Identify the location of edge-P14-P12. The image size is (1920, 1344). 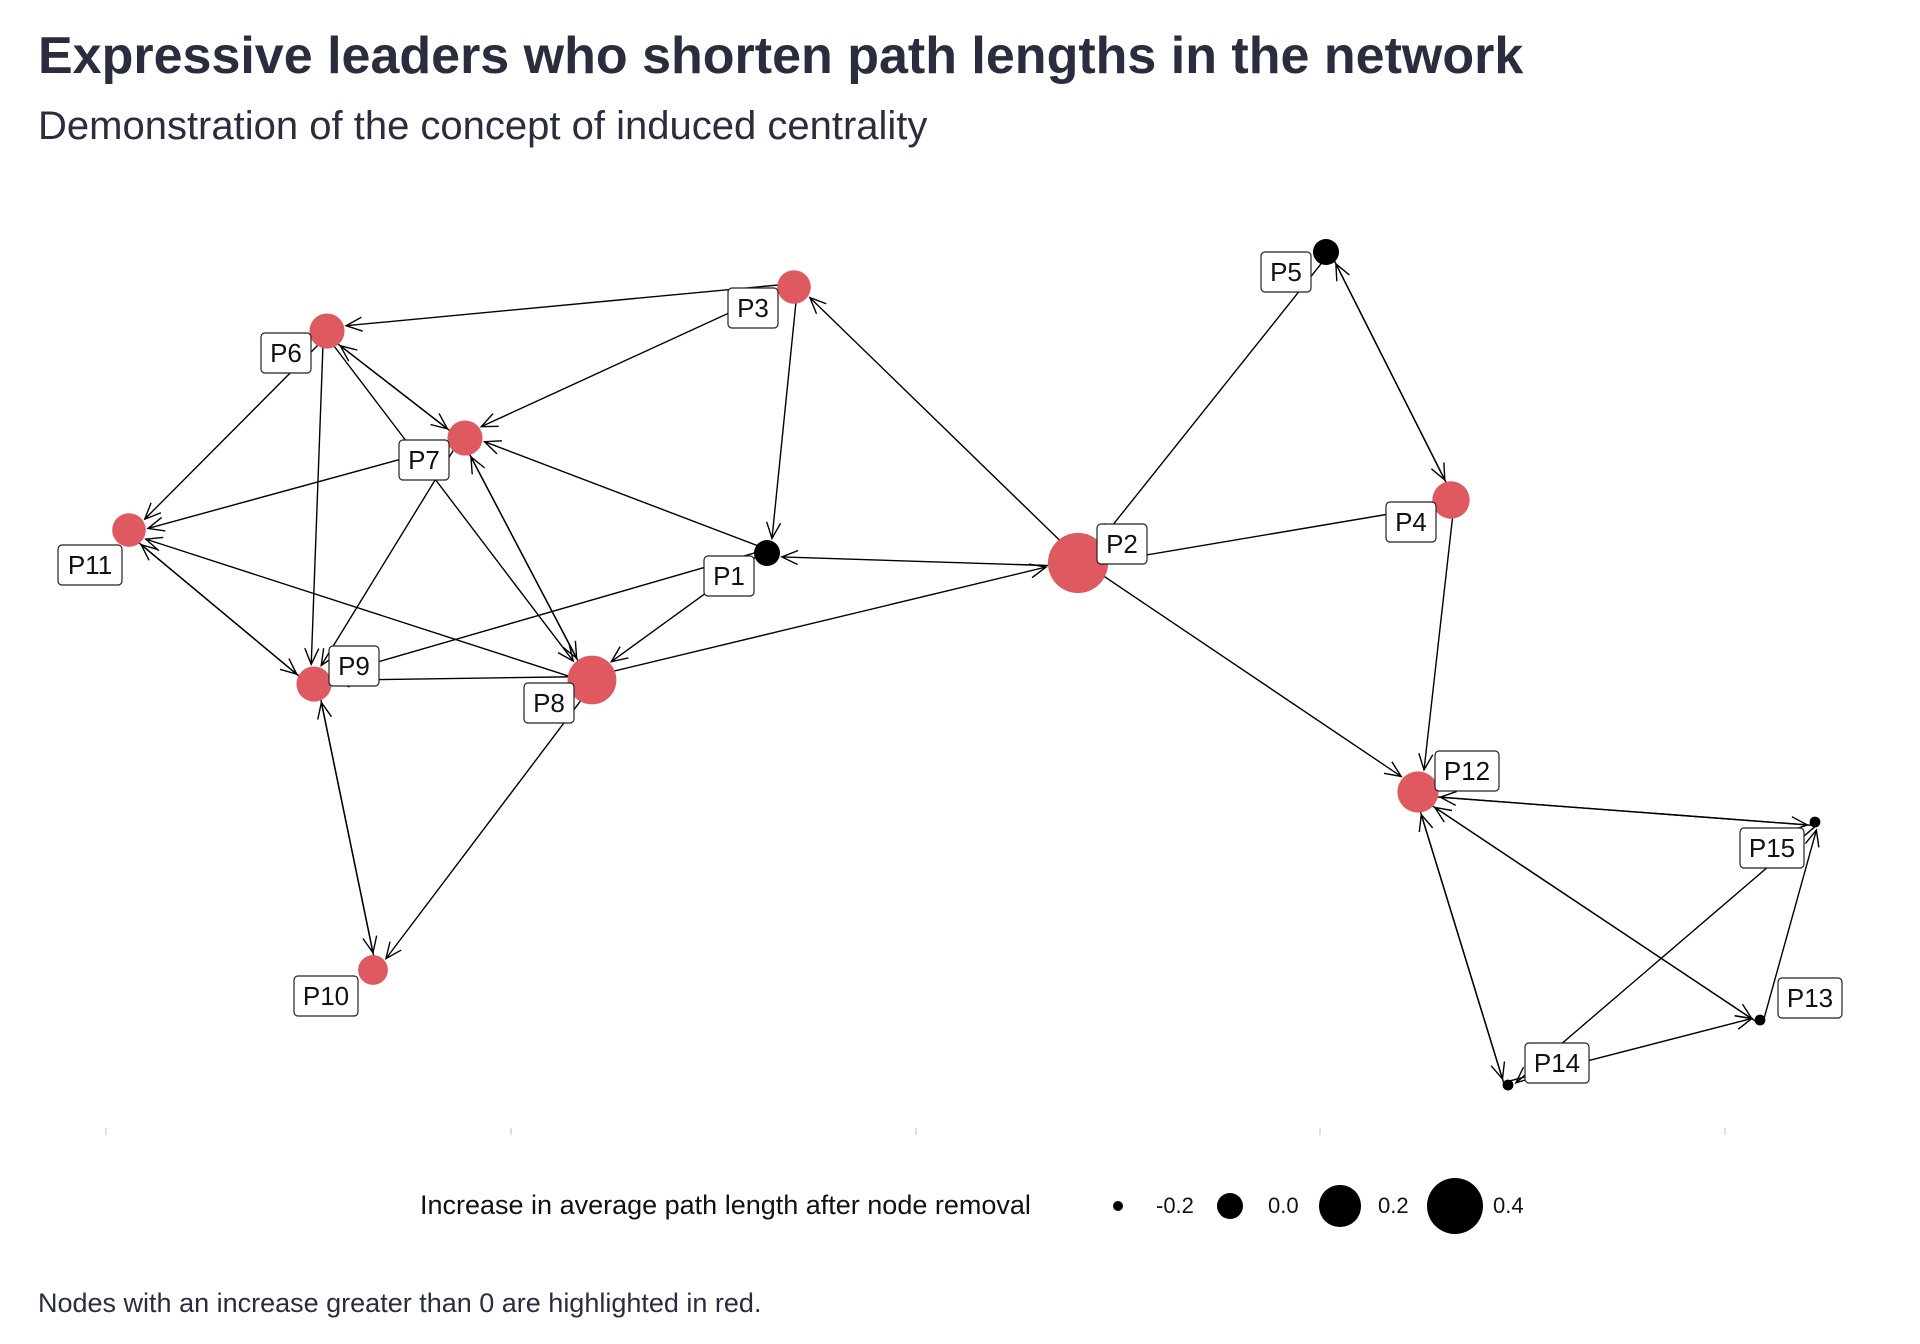
(1463, 950).